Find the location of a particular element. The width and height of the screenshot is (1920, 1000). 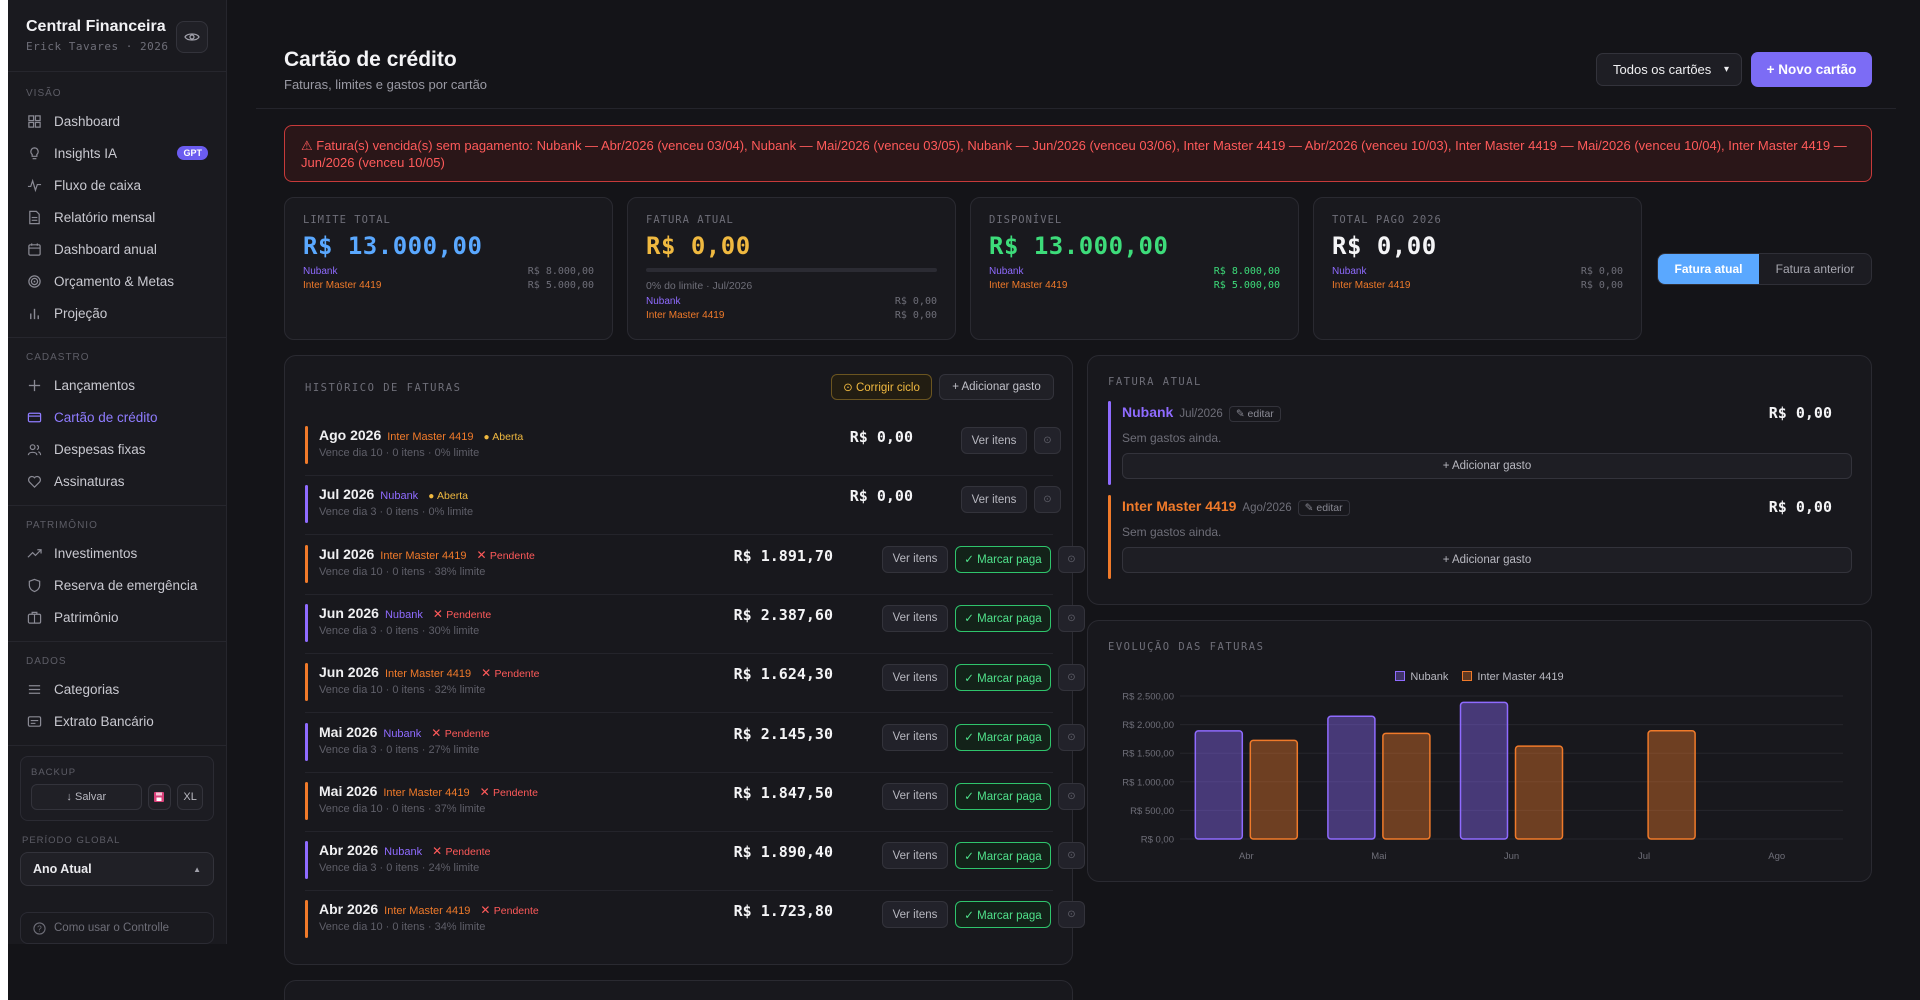

x-tick-label: Abr is located at coordinates (1246, 856).